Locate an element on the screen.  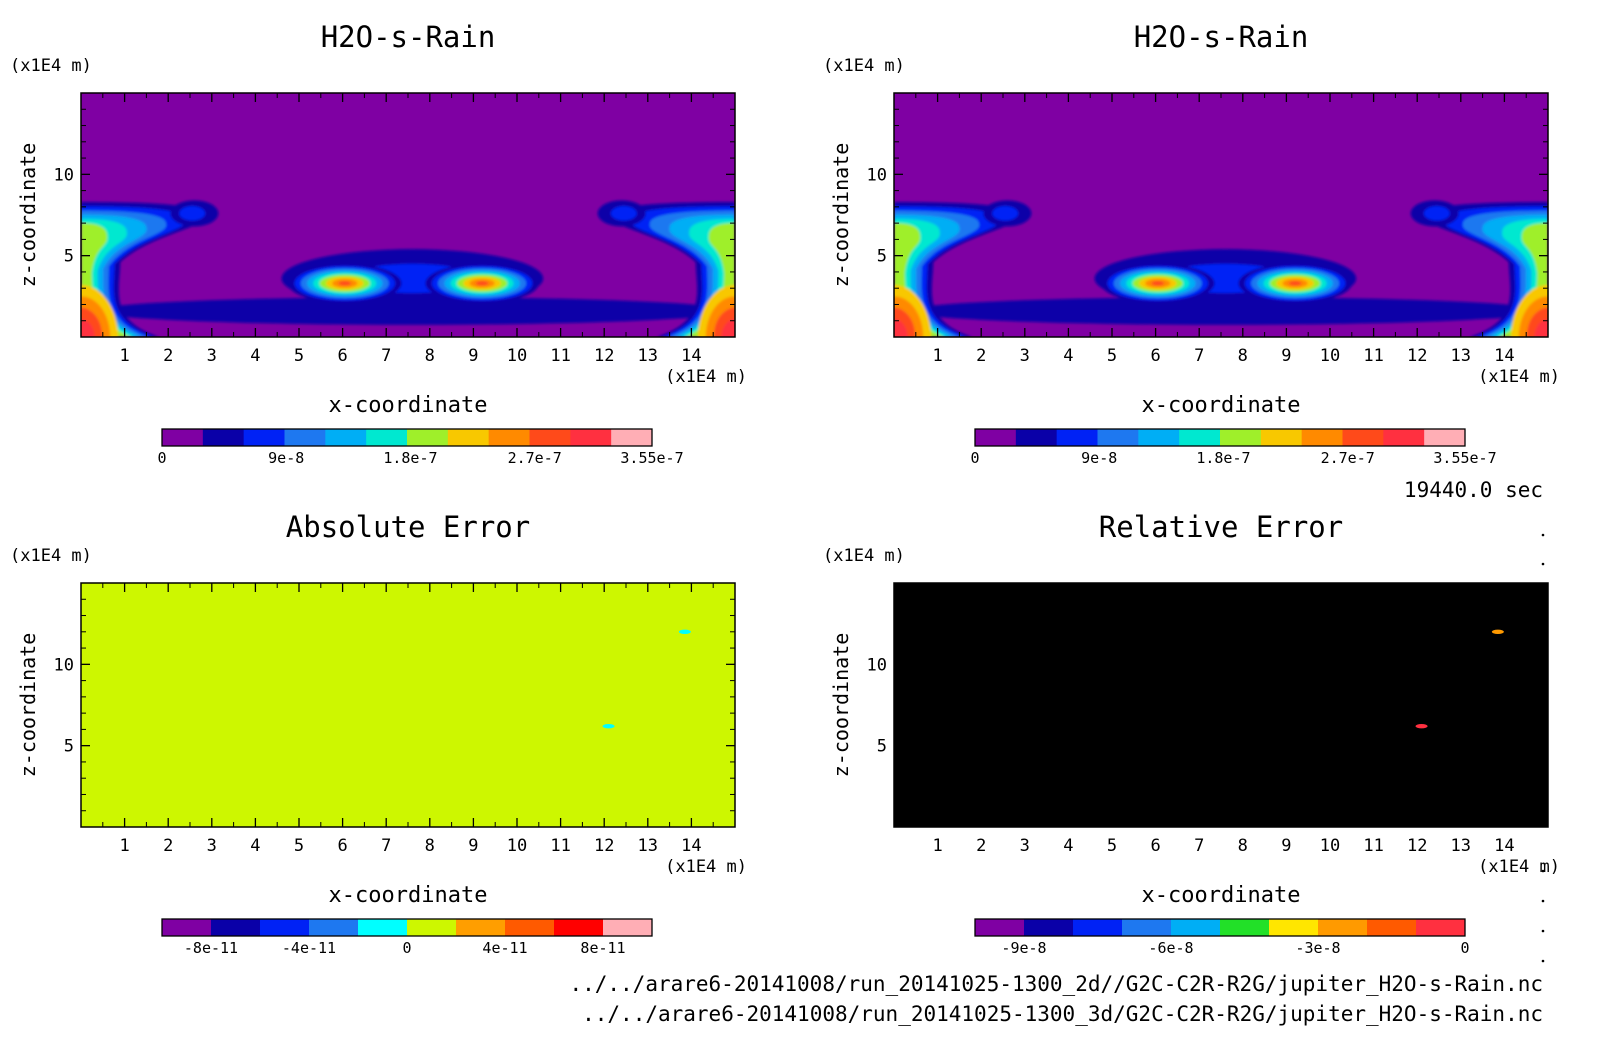
heatmap-background is located at coordinates (1221, 705).